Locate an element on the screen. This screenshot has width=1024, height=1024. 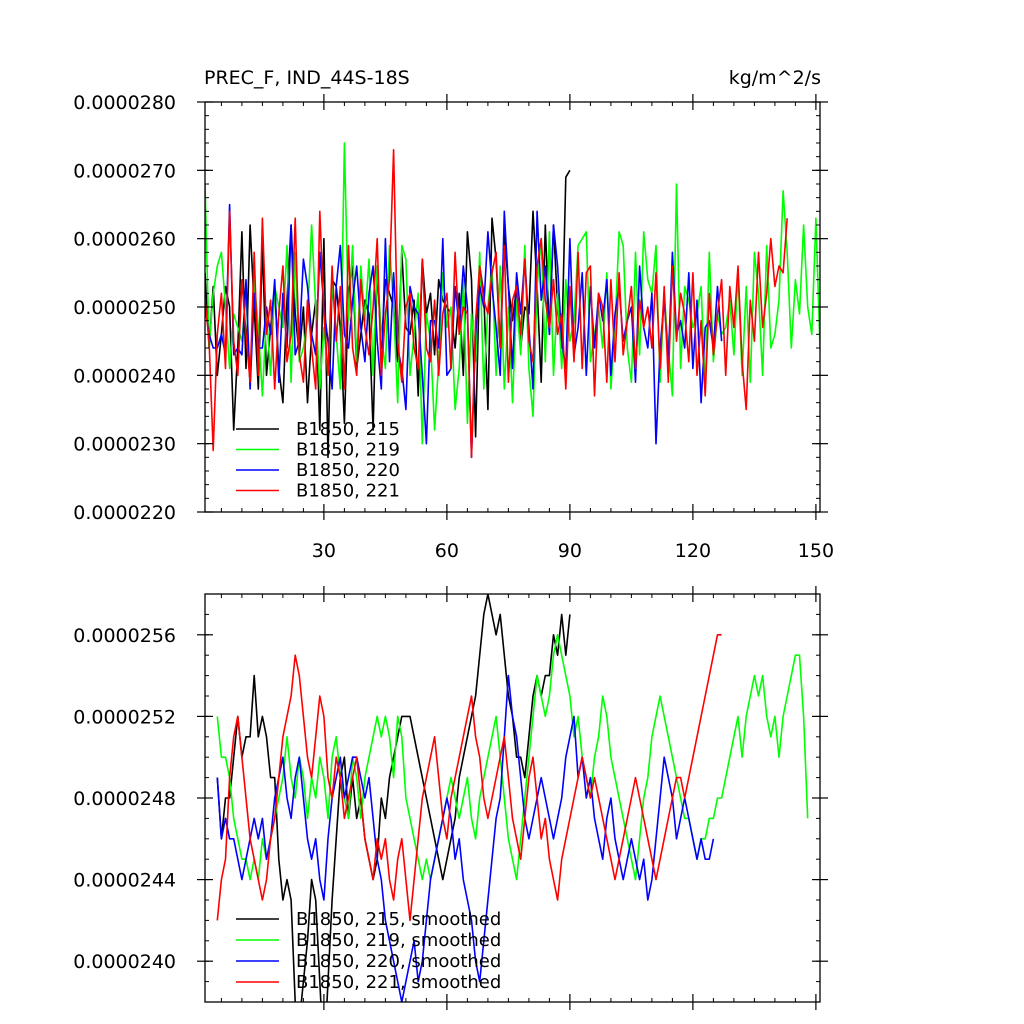
legend-label: B1850, 220 is located at coordinates (348, 470).